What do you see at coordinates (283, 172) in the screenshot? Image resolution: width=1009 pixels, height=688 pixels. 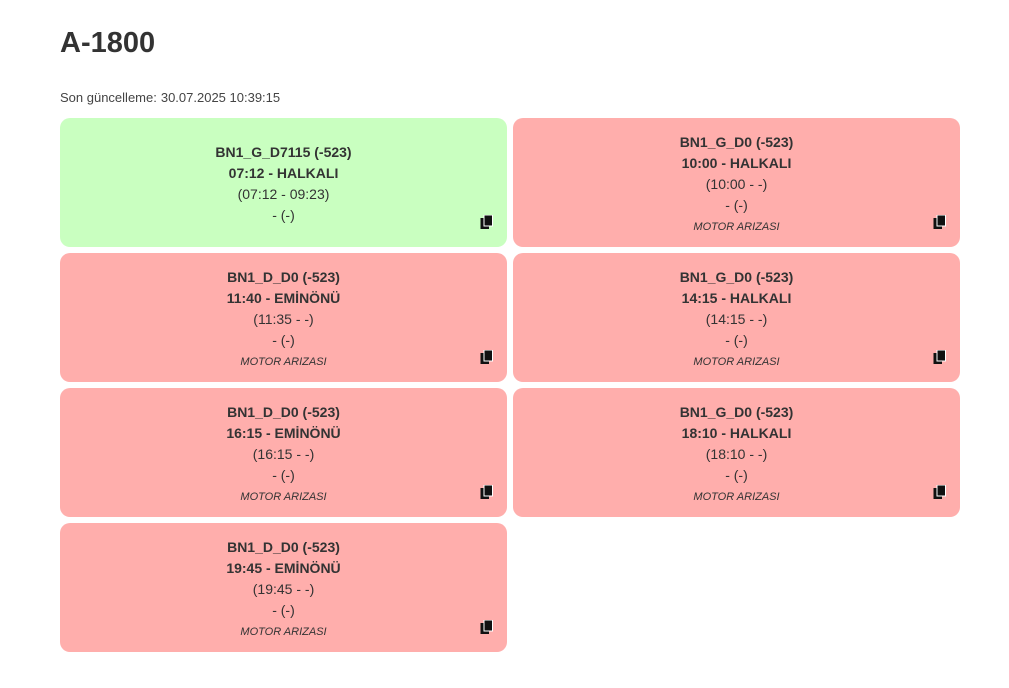 I see `trip-departure: 07:12 - HALKALI` at bounding box center [283, 172].